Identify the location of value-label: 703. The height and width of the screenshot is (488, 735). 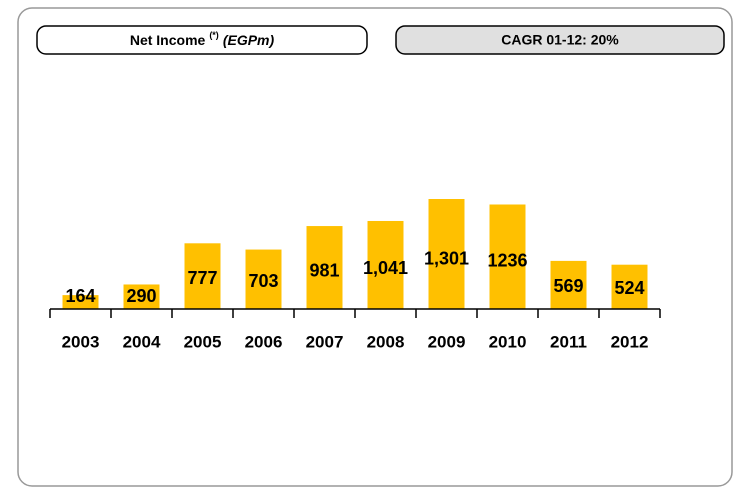
(263, 281).